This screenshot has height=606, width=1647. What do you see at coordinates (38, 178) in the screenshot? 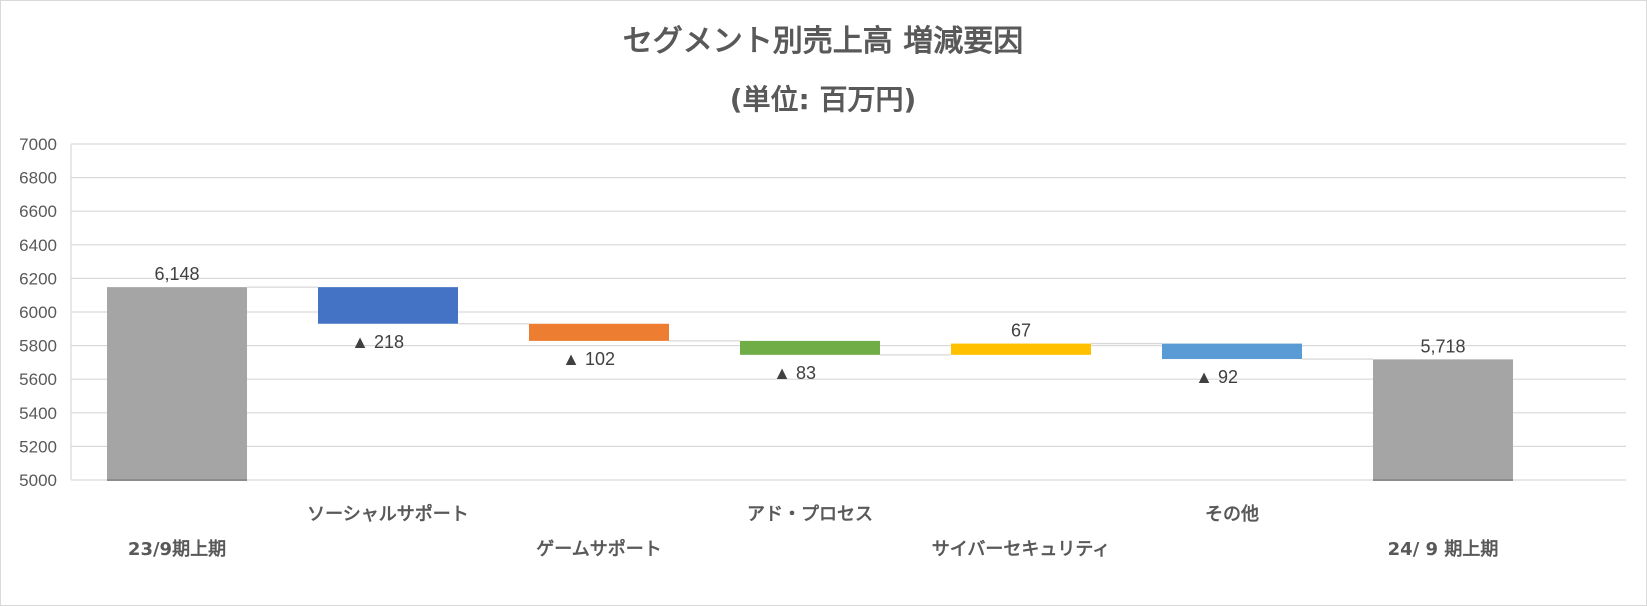
I see `y-tick-label: 6800` at bounding box center [38, 178].